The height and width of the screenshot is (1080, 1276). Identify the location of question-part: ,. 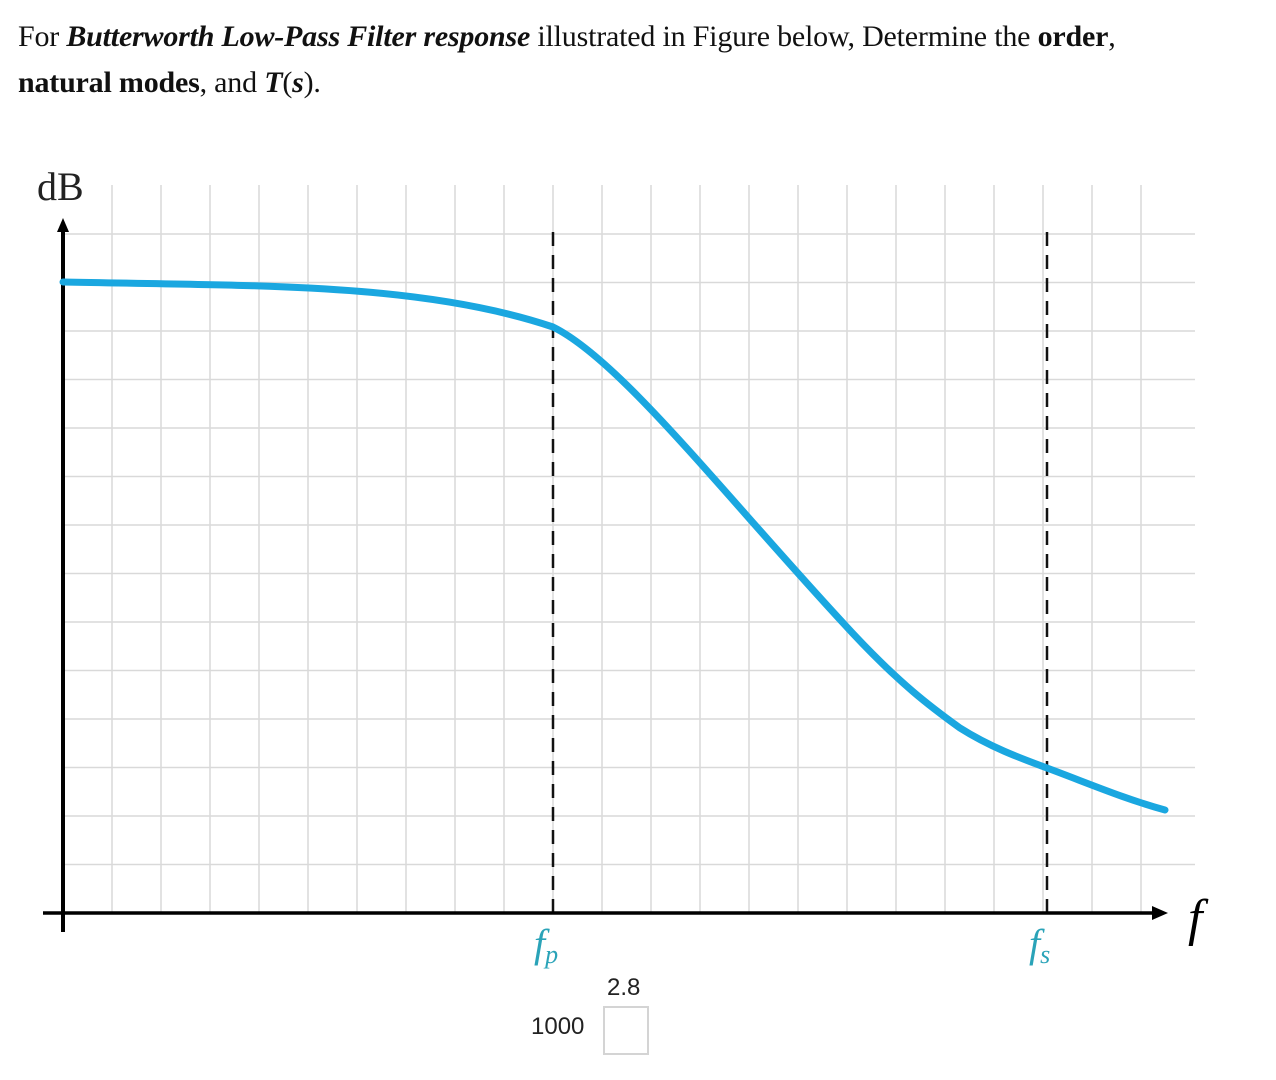
(1112, 36).